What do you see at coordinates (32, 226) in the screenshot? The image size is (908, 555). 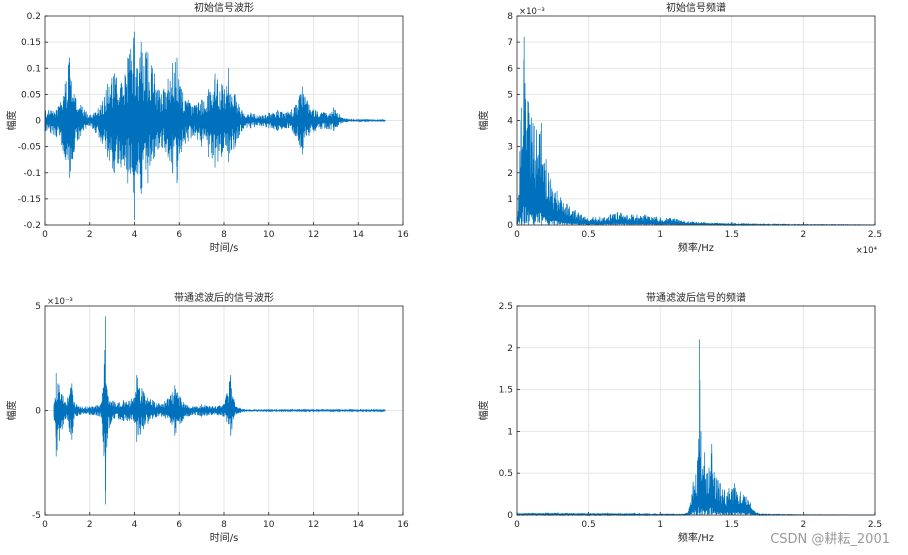 I see `y-tick-label: -0.2` at bounding box center [32, 226].